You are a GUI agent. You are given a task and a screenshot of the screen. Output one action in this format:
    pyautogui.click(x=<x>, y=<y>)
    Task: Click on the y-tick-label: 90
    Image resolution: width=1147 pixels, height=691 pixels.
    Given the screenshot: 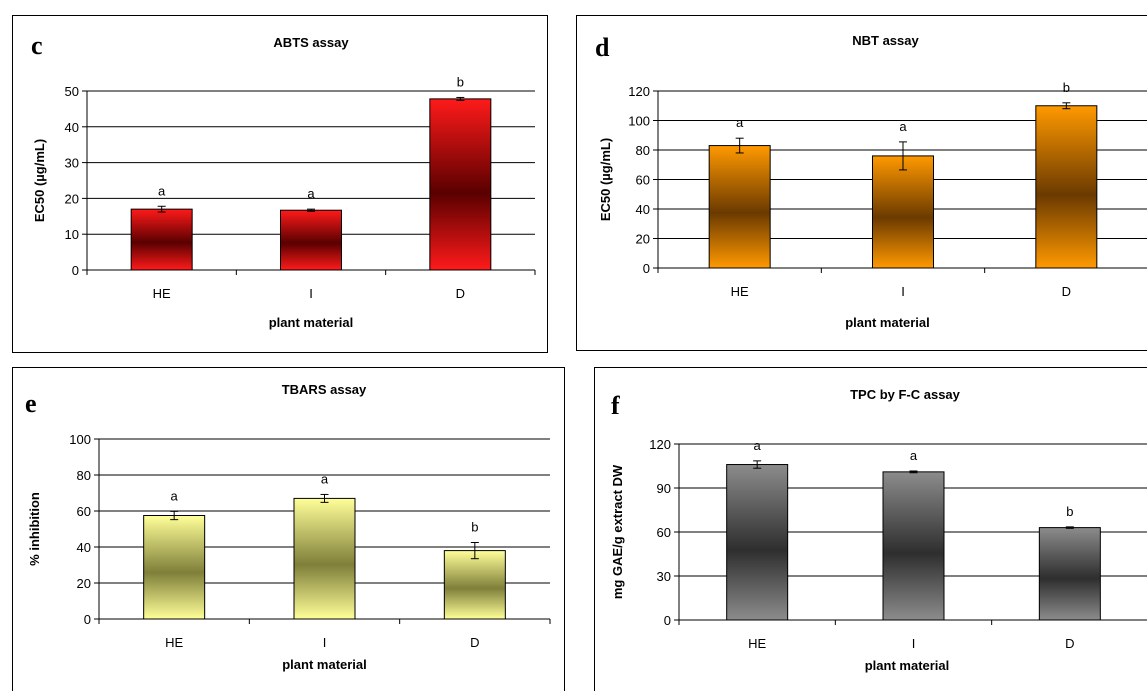 What is the action you would take?
    pyautogui.click(x=664, y=488)
    